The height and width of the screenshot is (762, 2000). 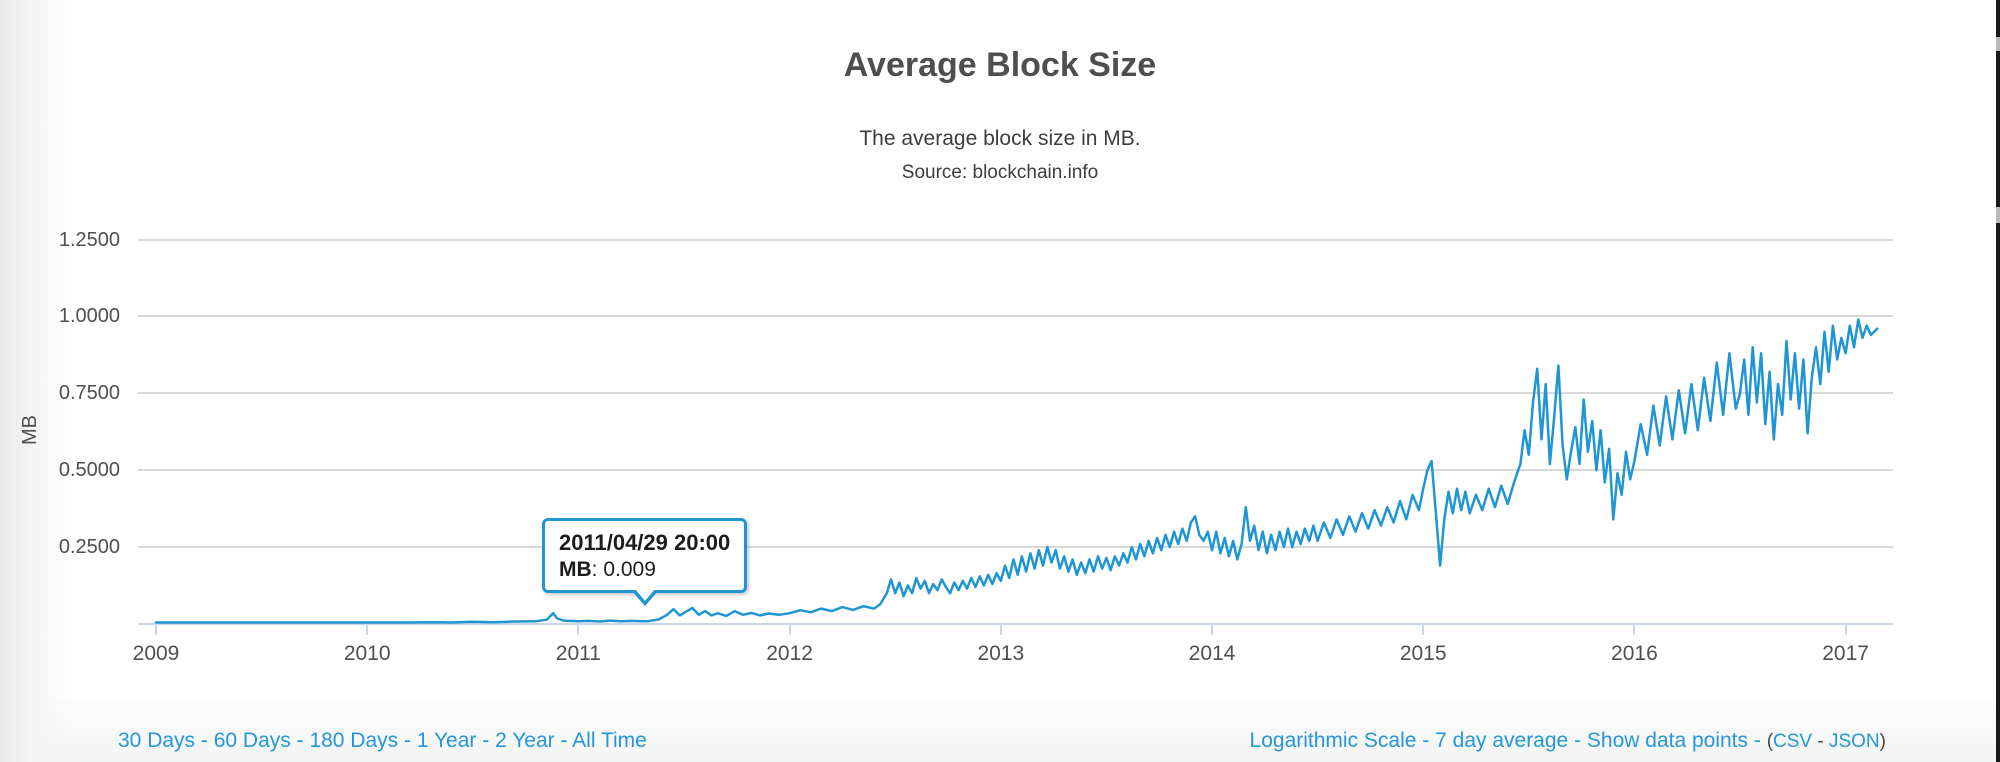 I want to click on link-json: JSON, so click(x=1854, y=741).